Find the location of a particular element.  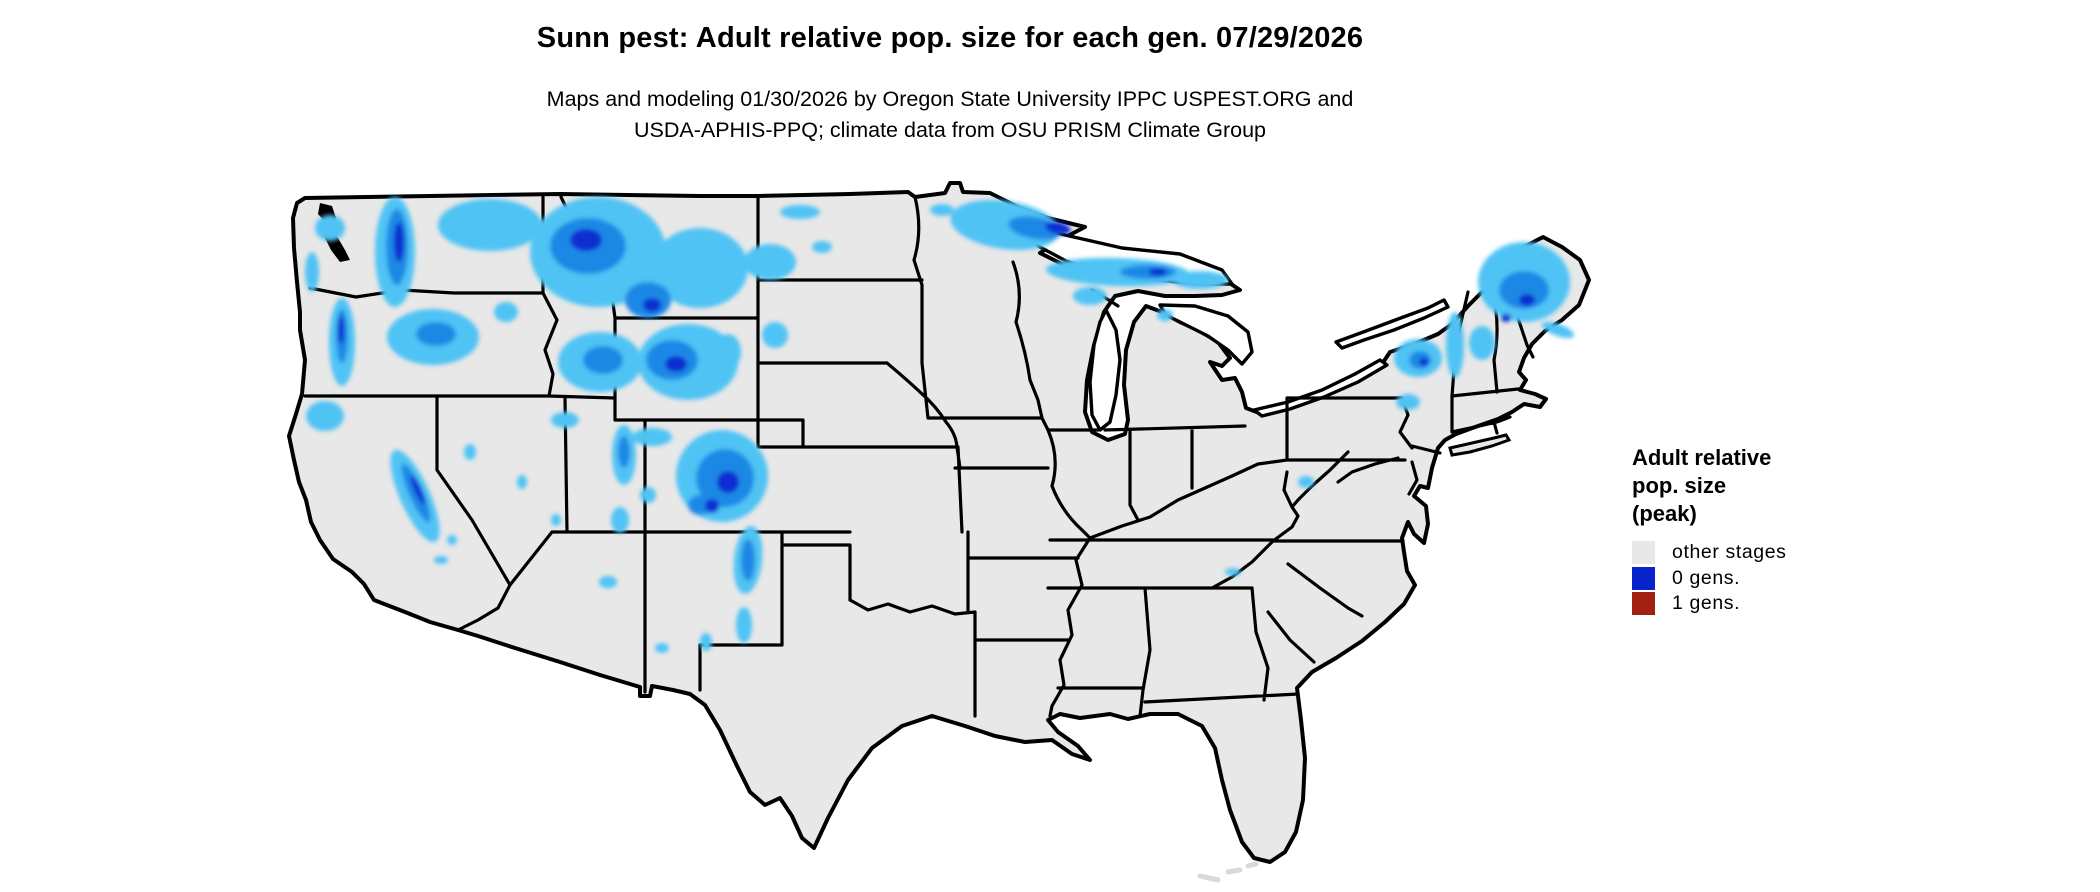

legend-title-line2: pop. size is located at coordinates (1679, 485).